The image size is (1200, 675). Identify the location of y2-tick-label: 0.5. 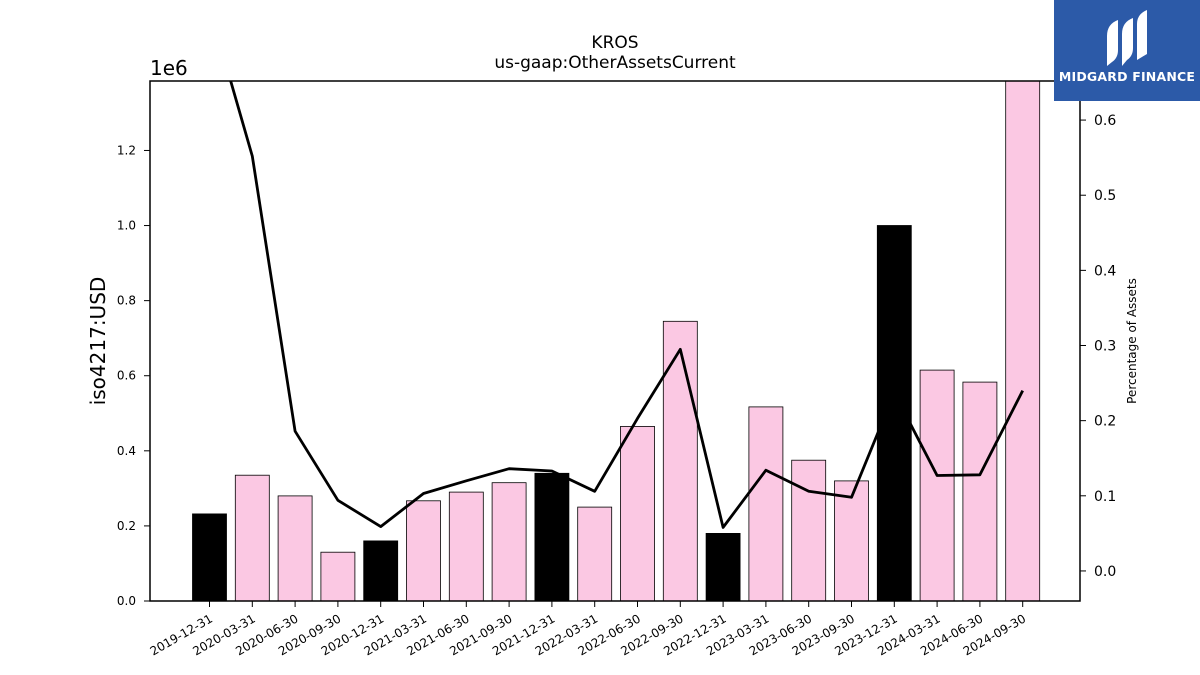
(1105, 196).